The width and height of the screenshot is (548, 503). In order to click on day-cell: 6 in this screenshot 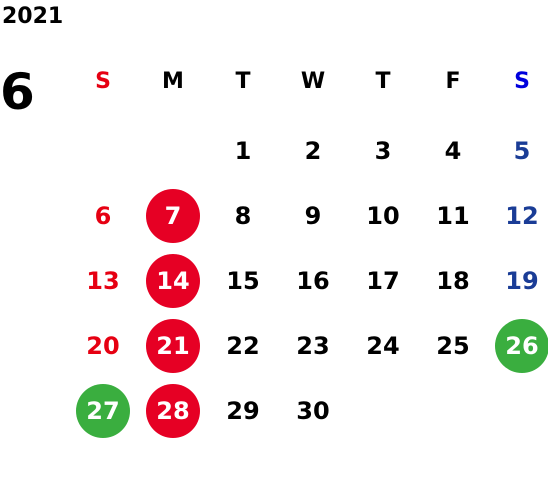, I will do `click(103, 216)`.